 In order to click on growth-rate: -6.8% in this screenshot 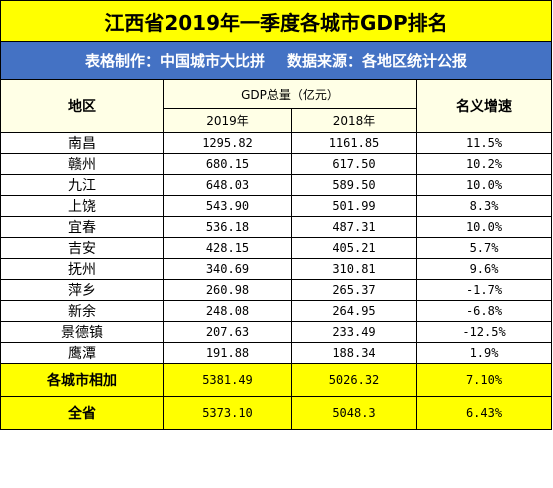, I will do `click(484, 311)`.